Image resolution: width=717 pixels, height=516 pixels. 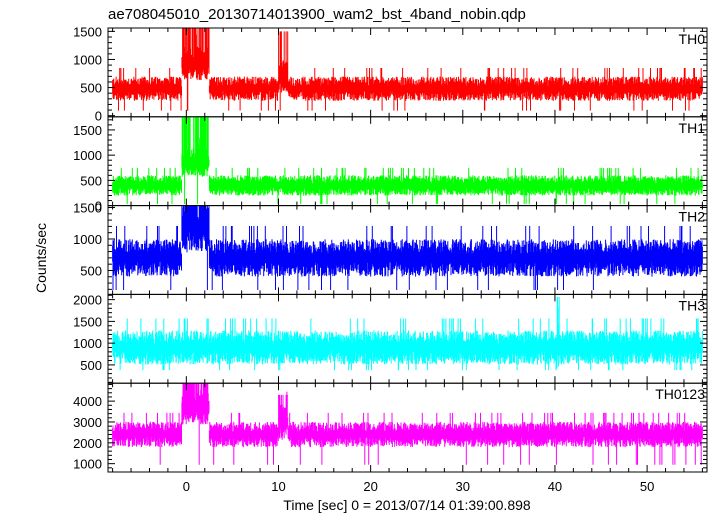 What do you see at coordinates (186, 486) in the screenshot?
I see `x-tick-label: 0` at bounding box center [186, 486].